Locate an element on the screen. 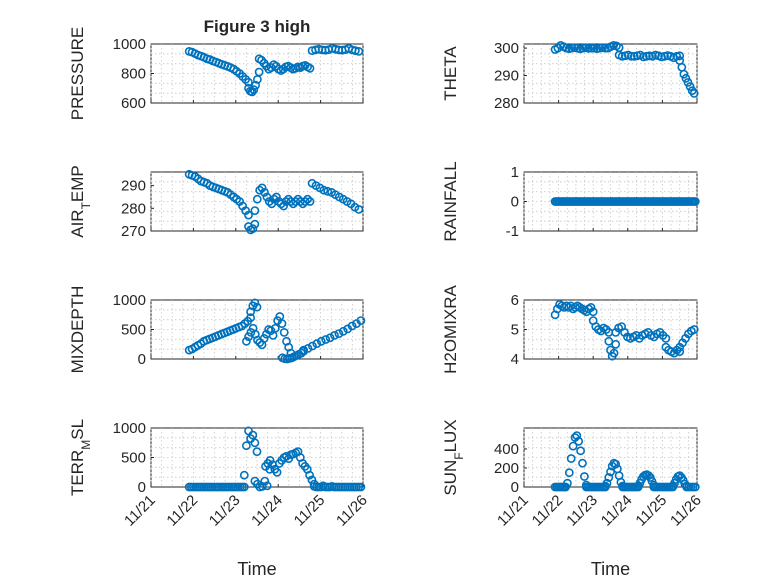  y-tick-label: -1 is located at coordinates (512, 231).